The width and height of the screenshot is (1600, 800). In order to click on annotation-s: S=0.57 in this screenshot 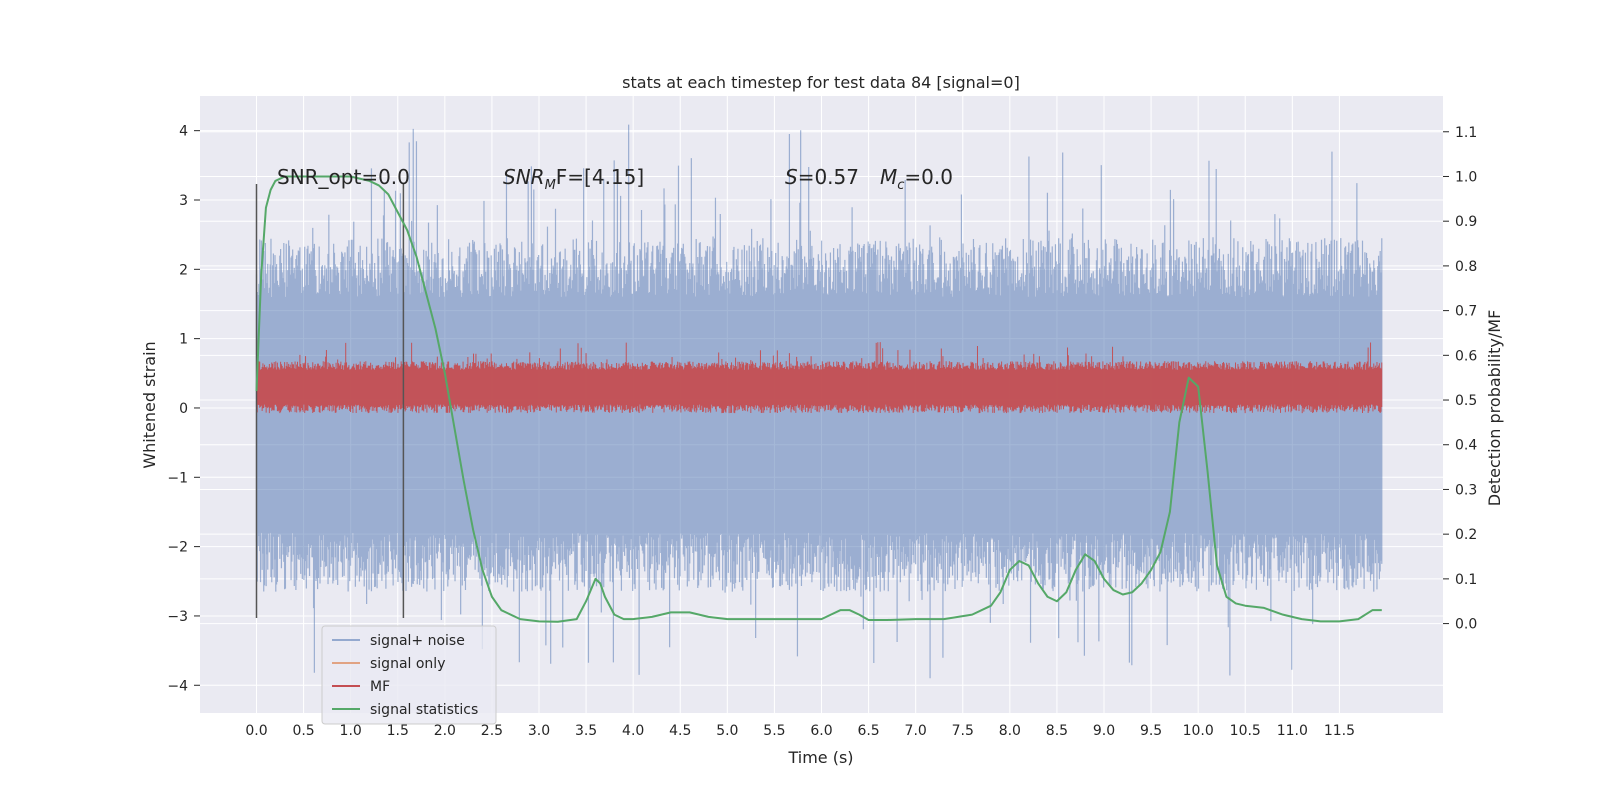, I will do `click(822, 177)`.